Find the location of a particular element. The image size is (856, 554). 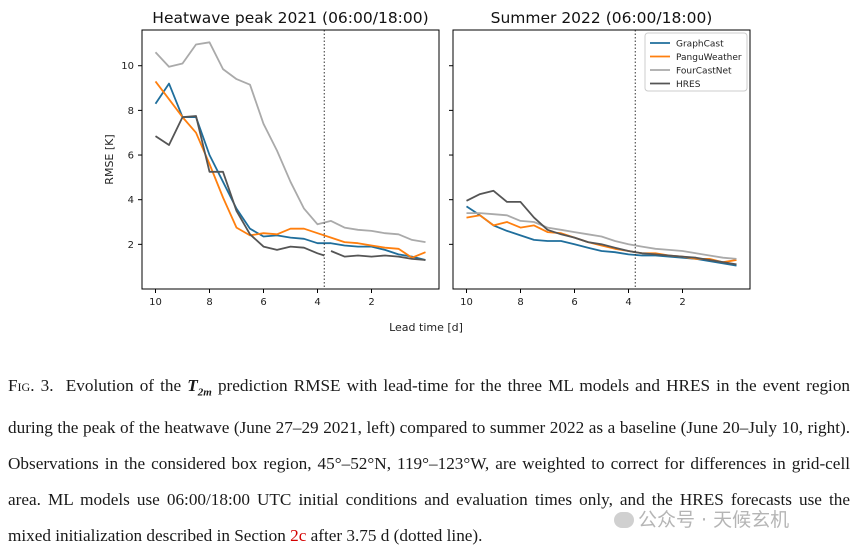

watermark: 公众号 · 天候玄机 is located at coordinates (701, 518).